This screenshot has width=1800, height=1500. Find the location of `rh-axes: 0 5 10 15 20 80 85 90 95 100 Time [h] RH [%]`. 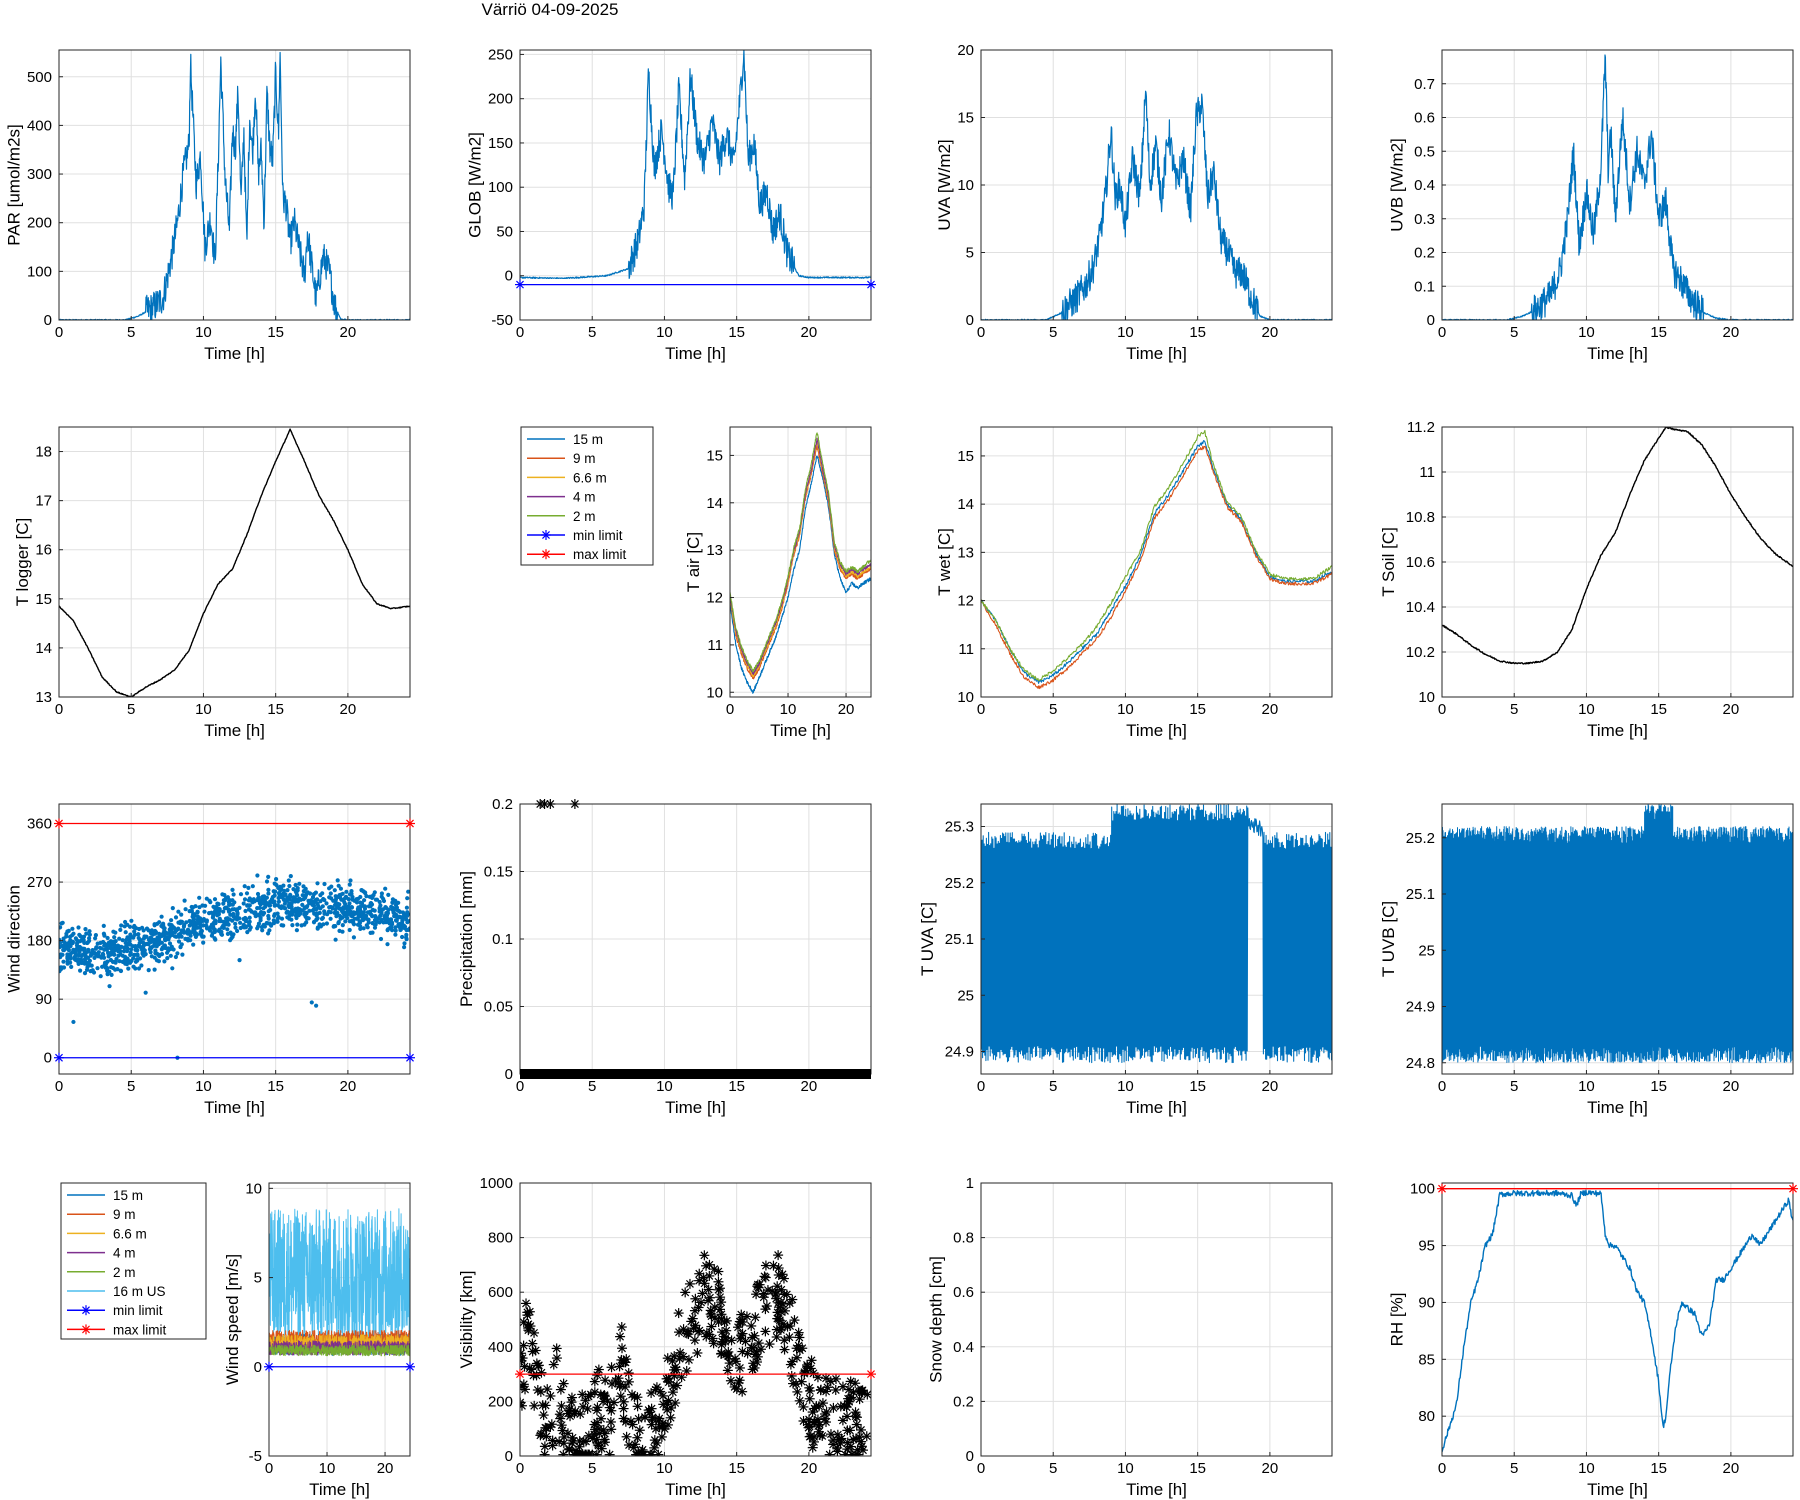

rh-axes: 0 5 10 15 20 80 85 90 95 100 Time [h] RH [%] is located at coordinates (1593, 1340).